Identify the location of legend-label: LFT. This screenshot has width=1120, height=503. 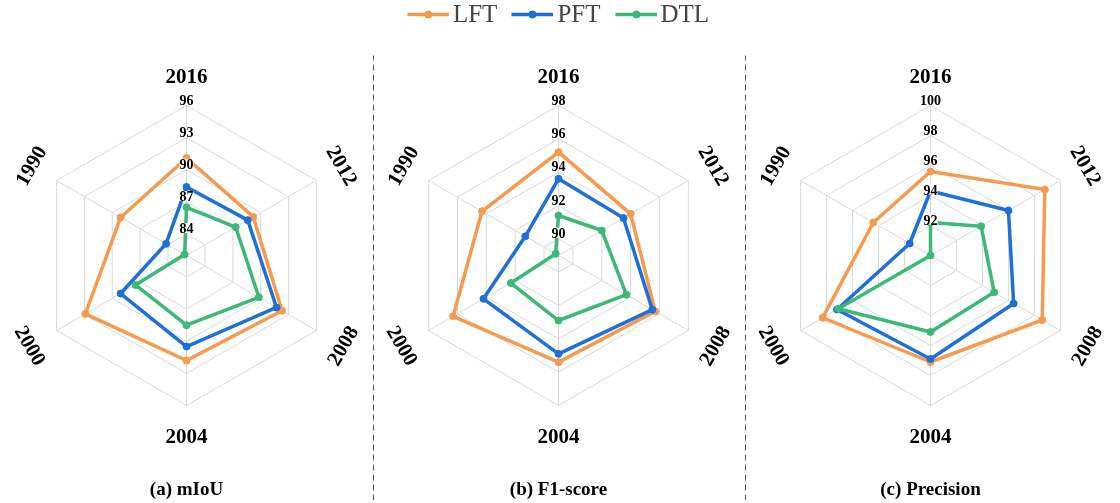
(475, 14).